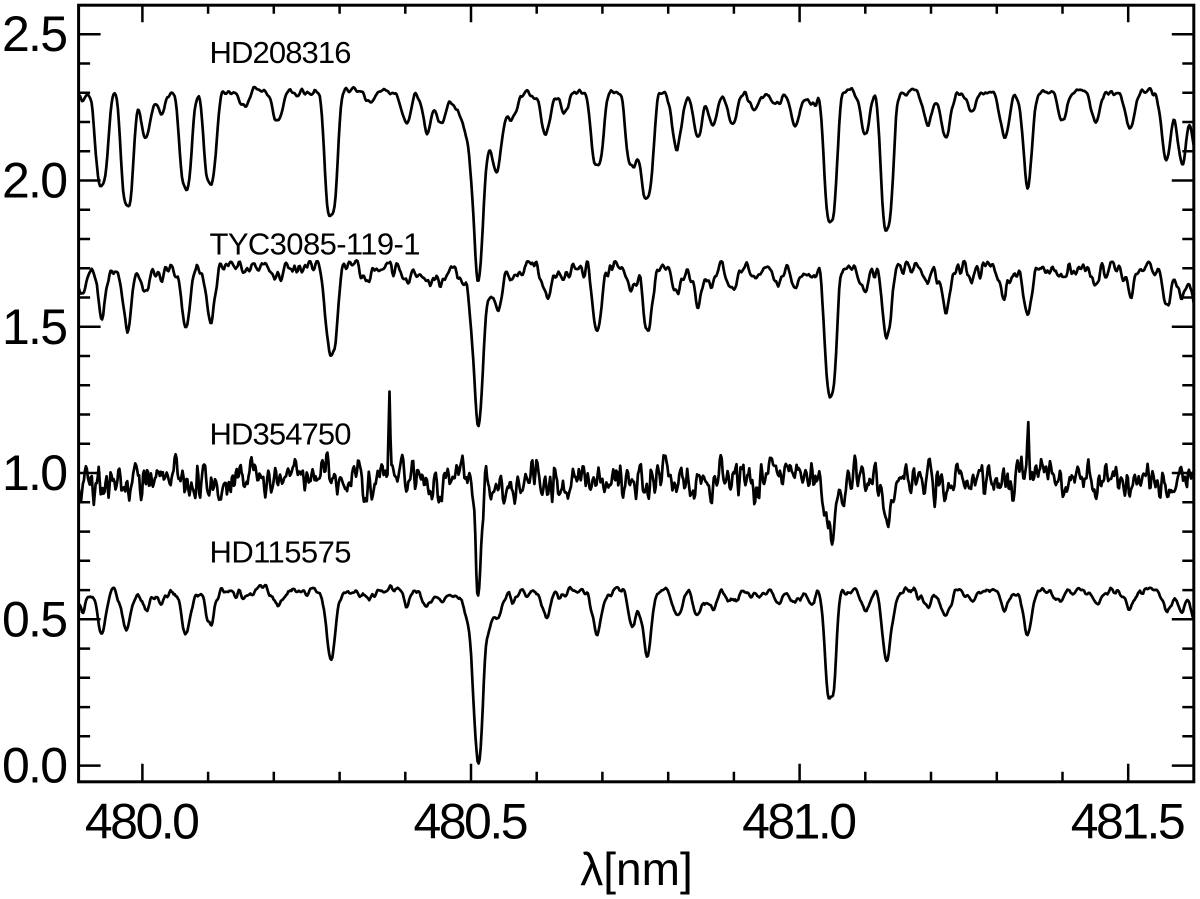 The height and width of the screenshot is (899, 1200). What do you see at coordinates (281, 52) in the screenshot?
I see `svg-text: HD208316` at bounding box center [281, 52].